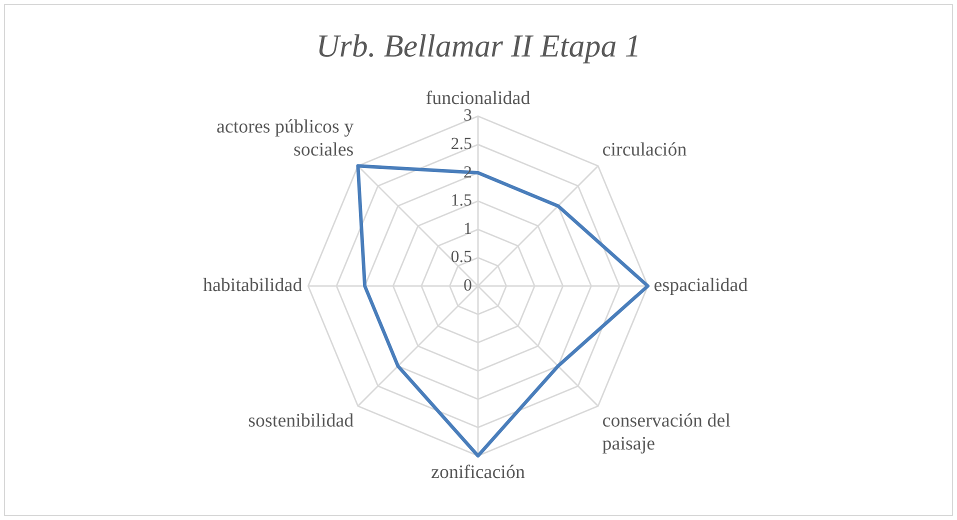 The width and height of the screenshot is (957, 520). Describe the element at coordinates (461, 200) in the screenshot. I see `y-tick-label: 1.5` at that location.